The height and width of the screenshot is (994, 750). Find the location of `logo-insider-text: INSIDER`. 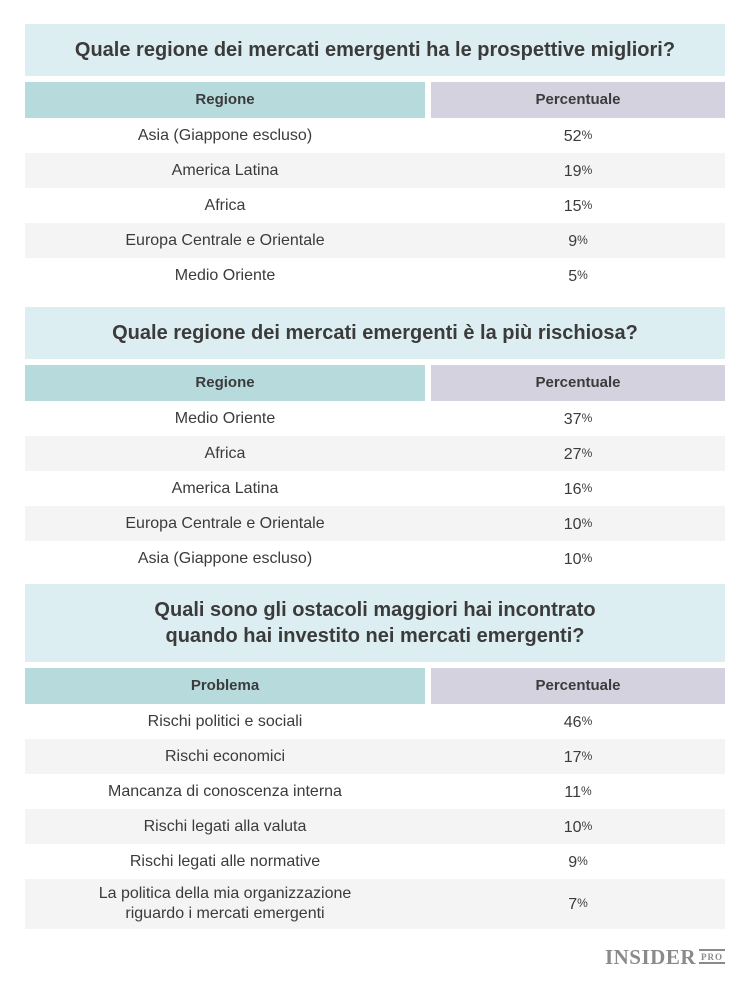

logo-insider-text: INSIDER is located at coordinates (650, 957).